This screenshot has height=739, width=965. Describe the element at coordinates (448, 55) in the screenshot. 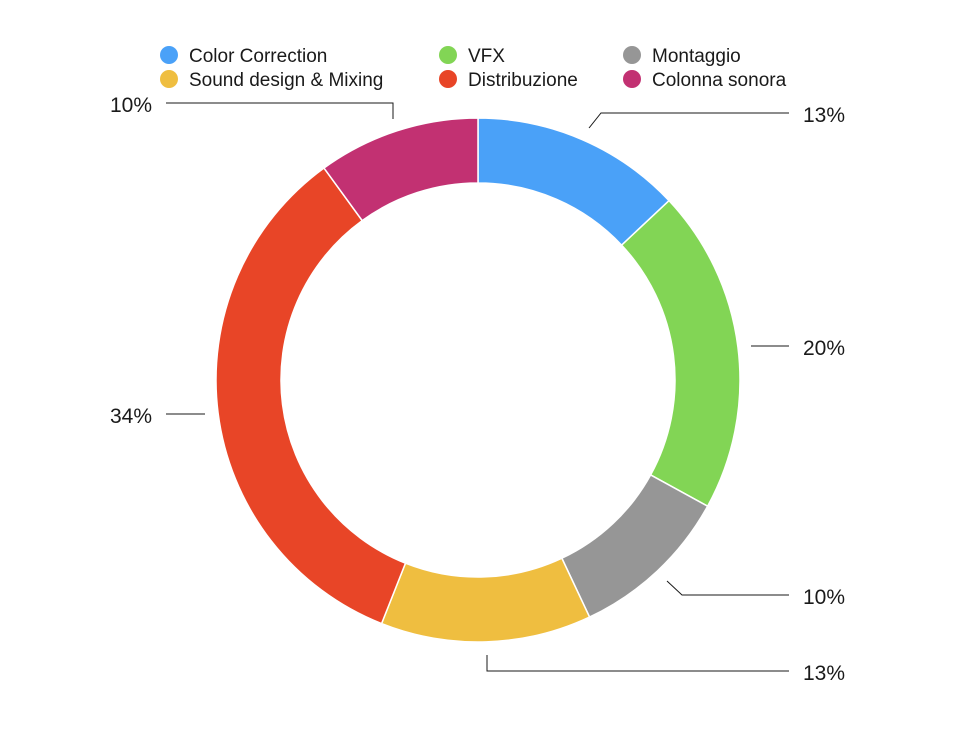

I see `legend-swatch-vfx` at that location.